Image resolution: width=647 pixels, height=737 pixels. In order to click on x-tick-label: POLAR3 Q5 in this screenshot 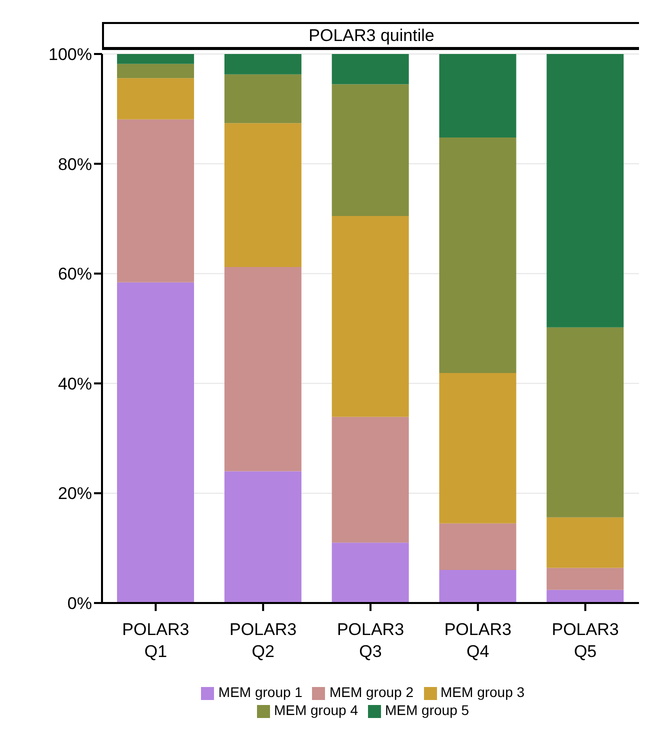, I will do `click(585, 640)`.